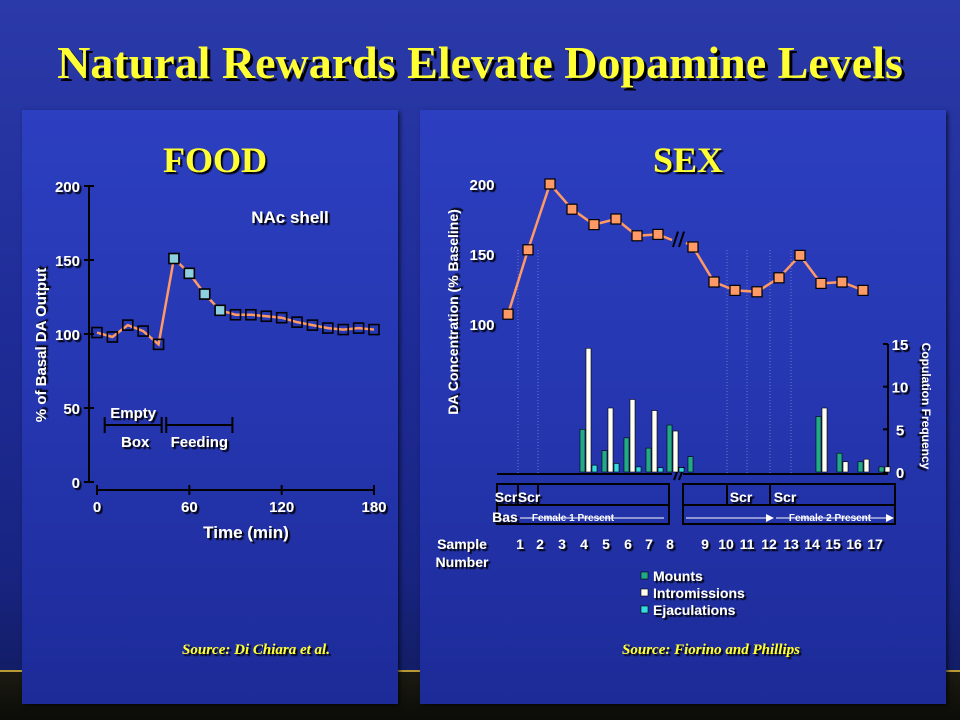  What do you see at coordinates (462, 562) in the screenshot?
I see `sex-x-axis-label-line2: Number` at bounding box center [462, 562].